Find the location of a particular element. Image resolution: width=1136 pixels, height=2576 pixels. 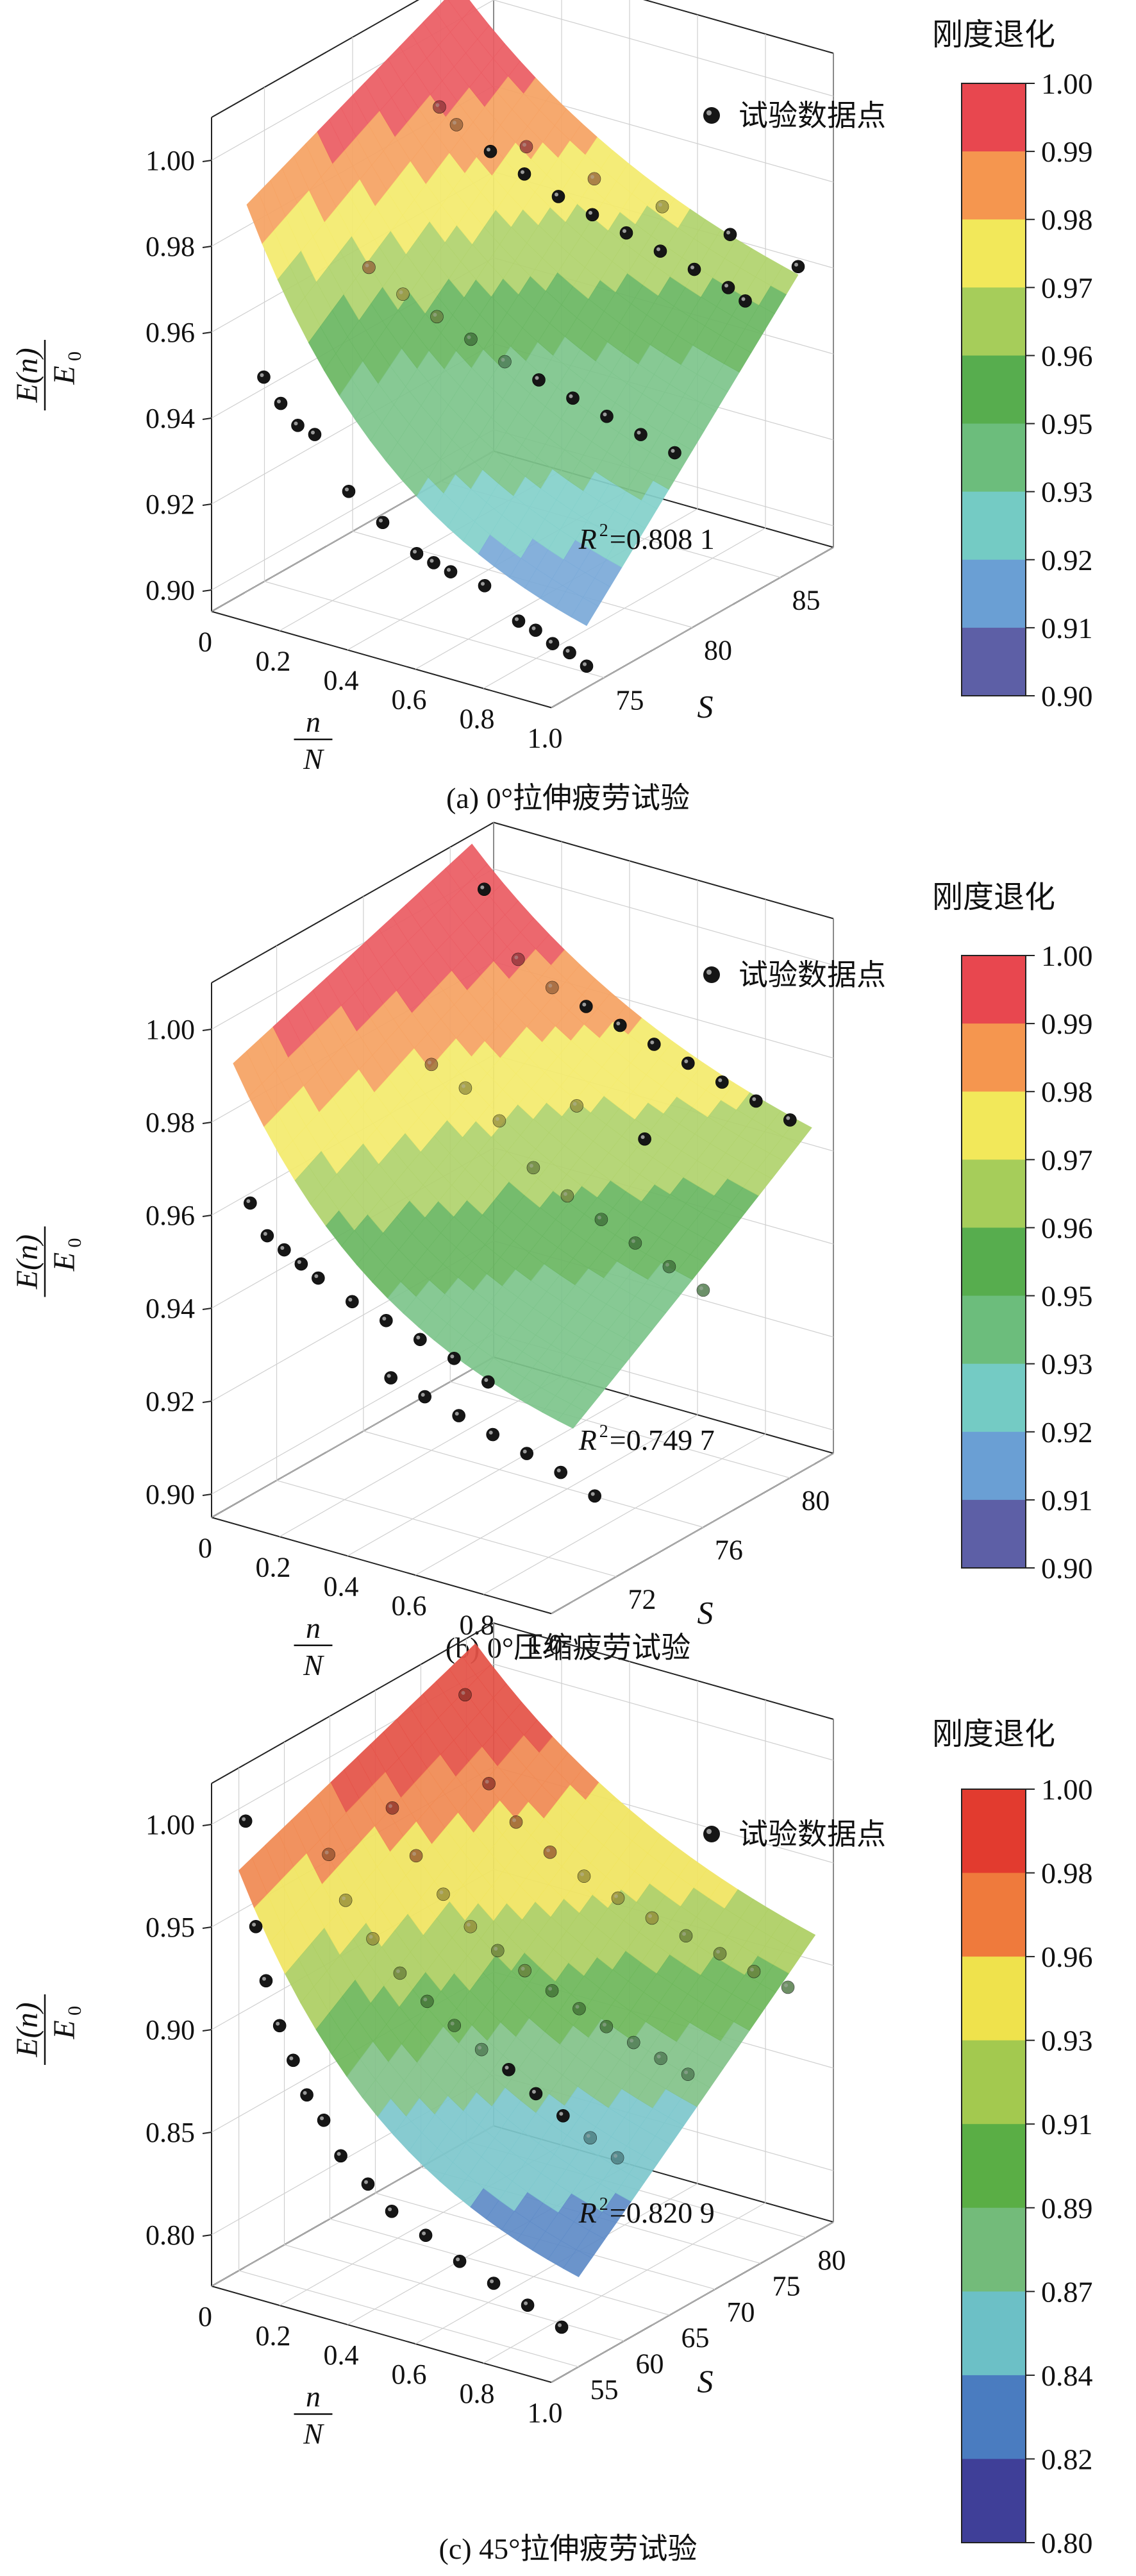

r2-symbol: R is located at coordinates (587, 1440).